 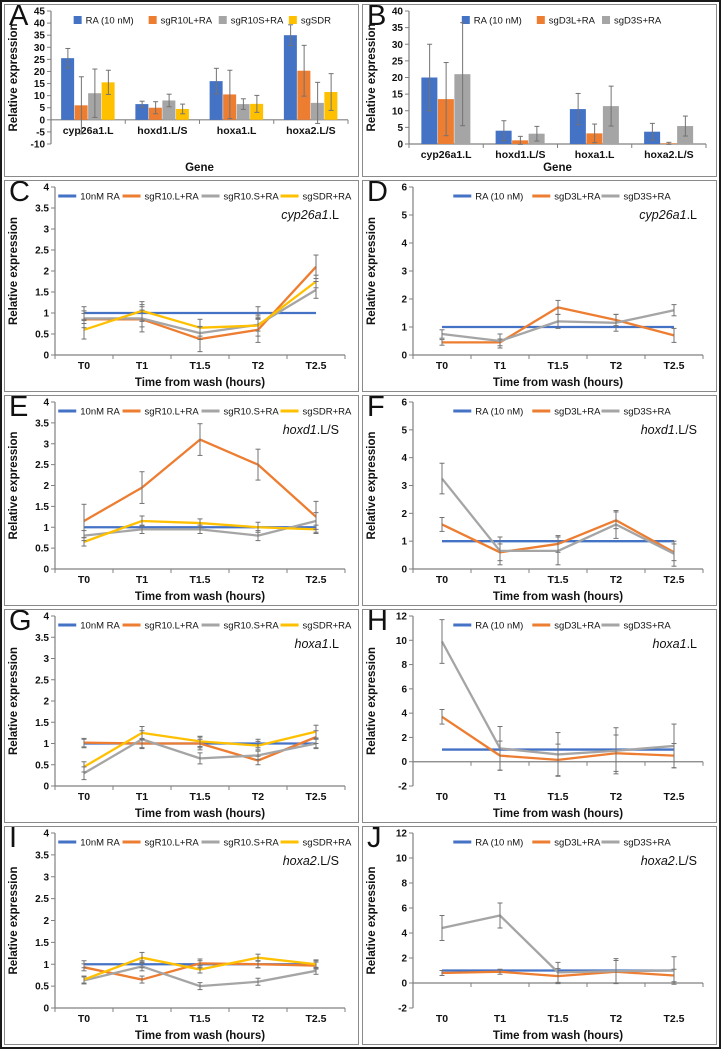 I want to click on svg-text: 2, so click(x=404, y=300).